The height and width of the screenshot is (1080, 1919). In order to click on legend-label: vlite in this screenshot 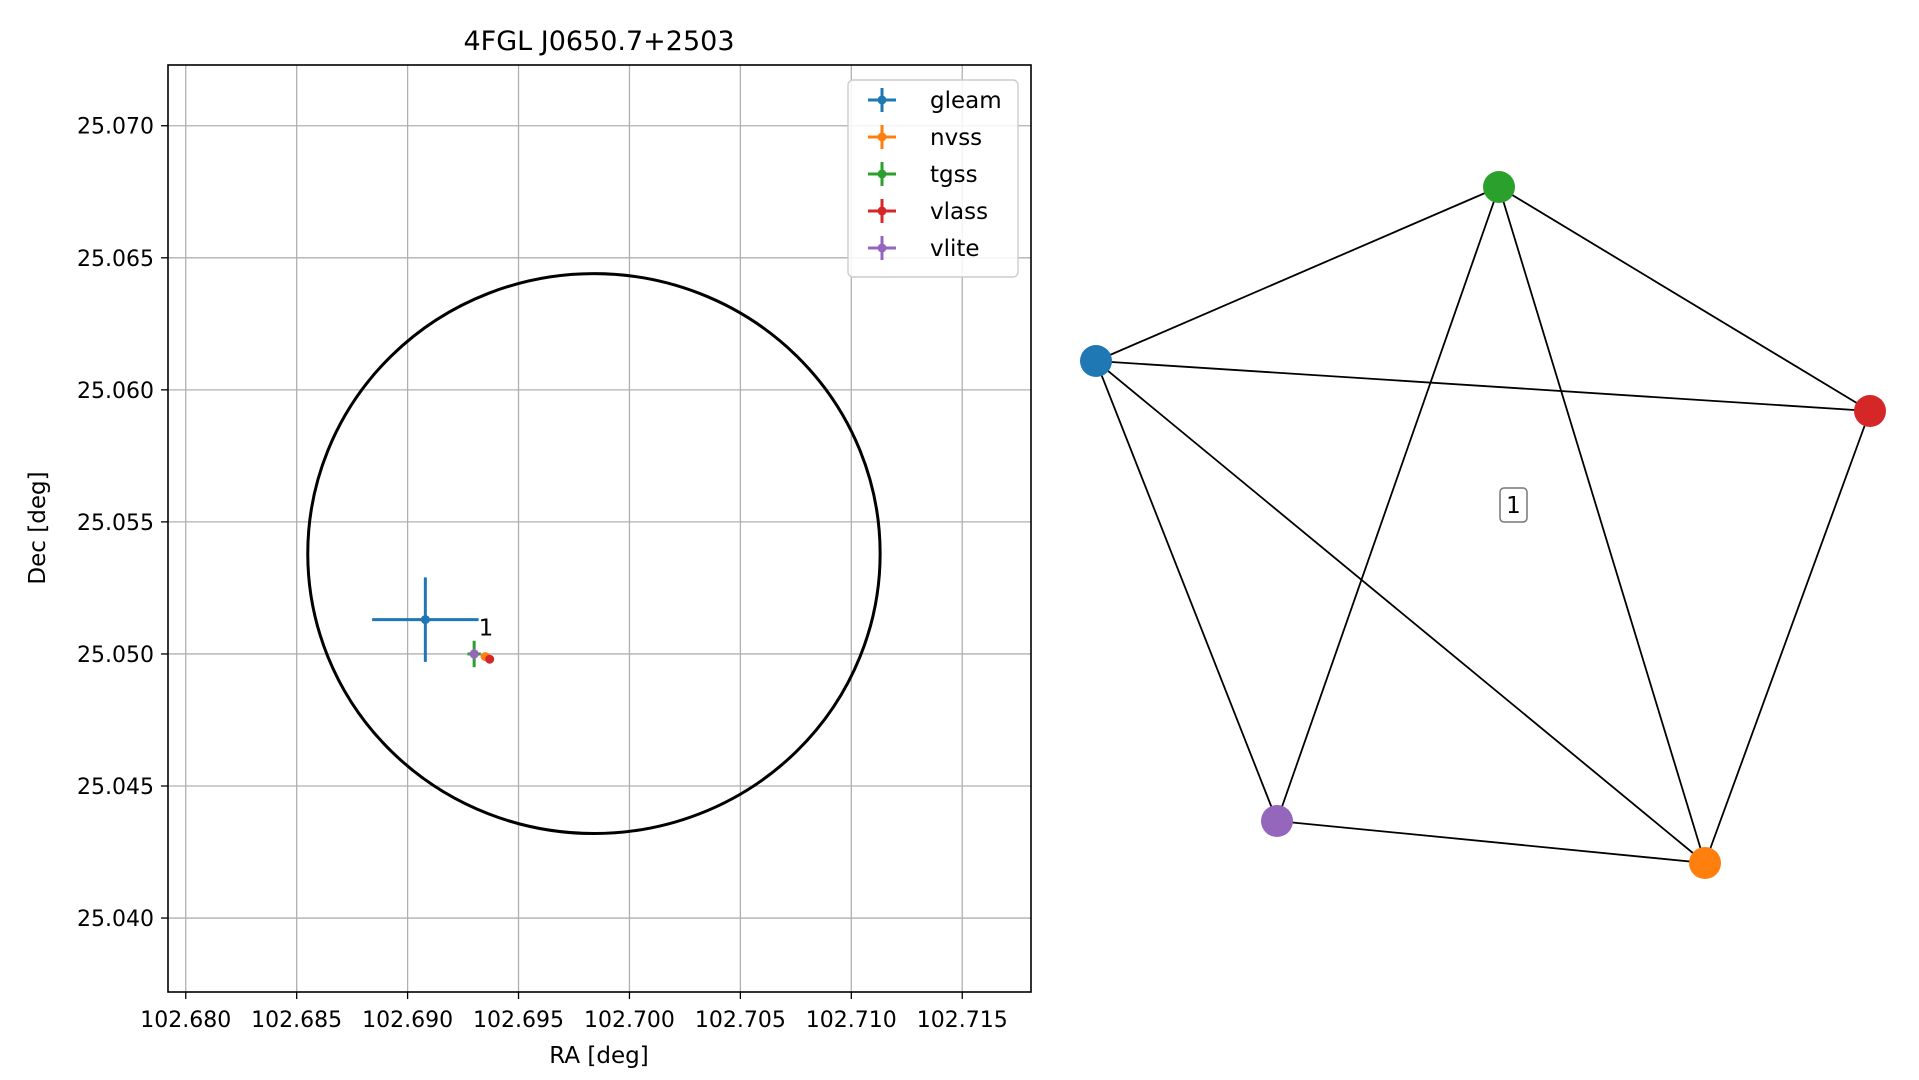, I will do `click(955, 249)`.